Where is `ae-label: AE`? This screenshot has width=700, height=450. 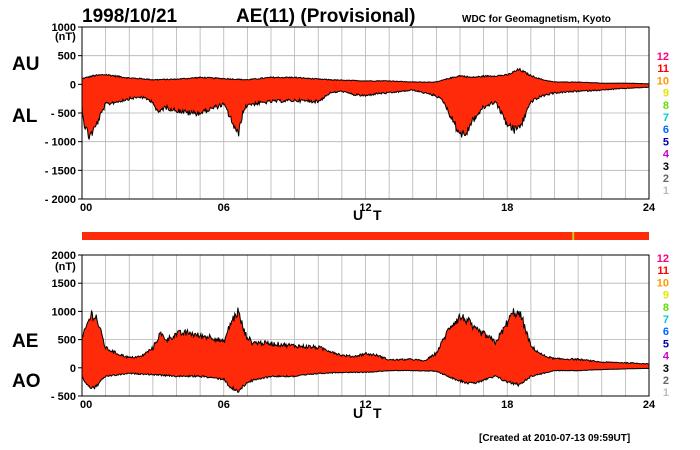
ae-label: AE is located at coordinates (25, 341).